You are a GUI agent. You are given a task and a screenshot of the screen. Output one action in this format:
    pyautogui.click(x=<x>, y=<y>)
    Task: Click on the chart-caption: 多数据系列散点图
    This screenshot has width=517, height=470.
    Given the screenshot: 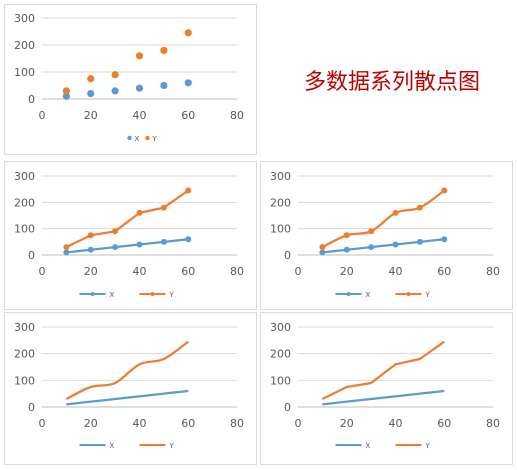 What is the action you would take?
    pyautogui.click(x=392, y=82)
    